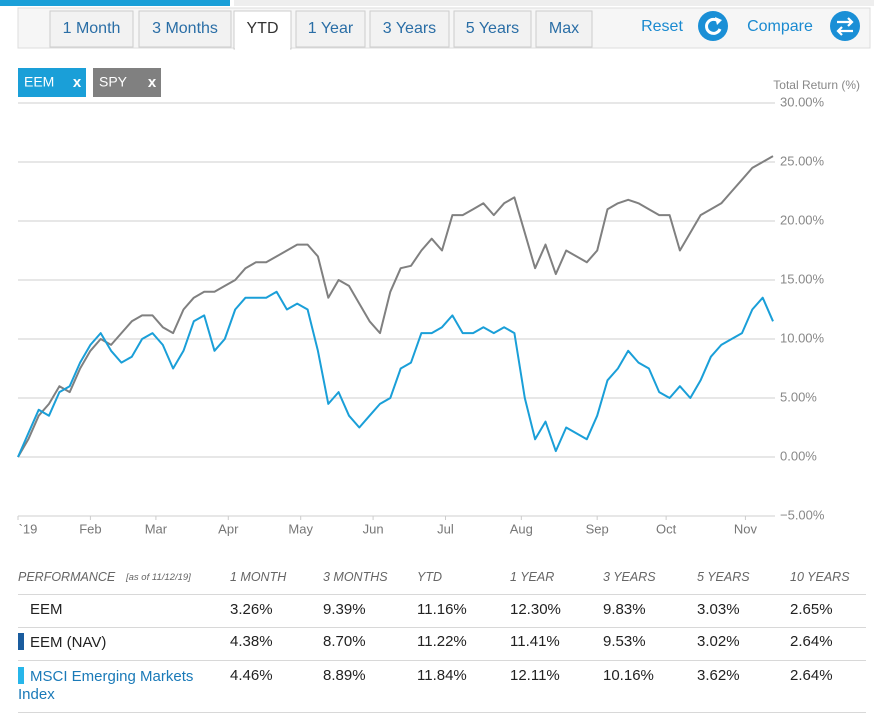 The image size is (874, 714). What do you see at coordinates (344, 609) in the screenshot?
I see `cell-value: 9.39%` at bounding box center [344, 609].